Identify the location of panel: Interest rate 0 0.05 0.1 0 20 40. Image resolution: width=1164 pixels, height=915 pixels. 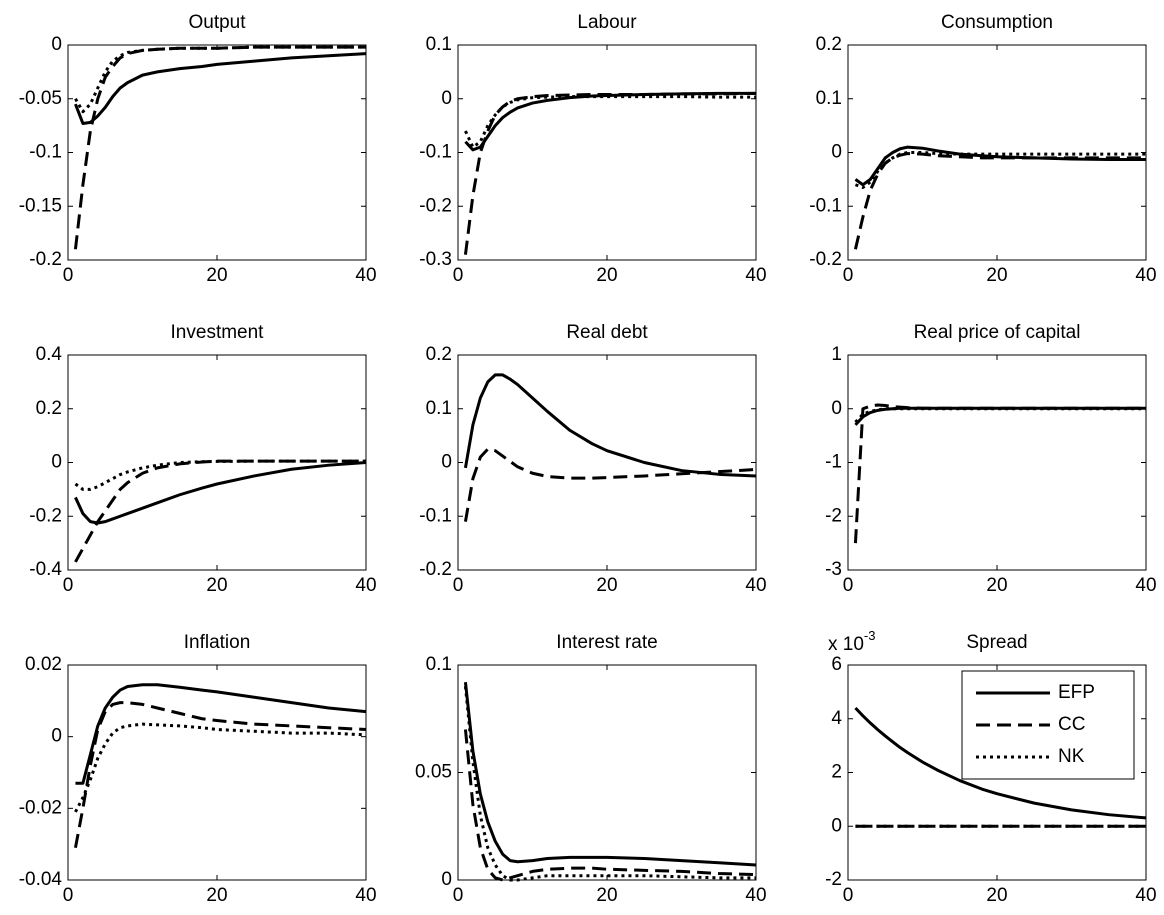
(591, 769).